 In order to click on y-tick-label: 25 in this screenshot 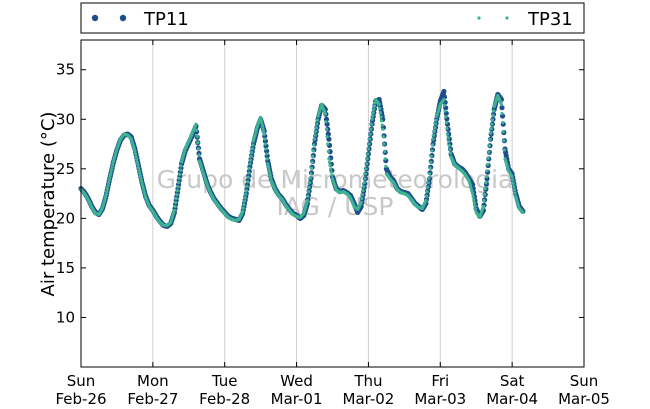, I will do `click(65, 169)`.